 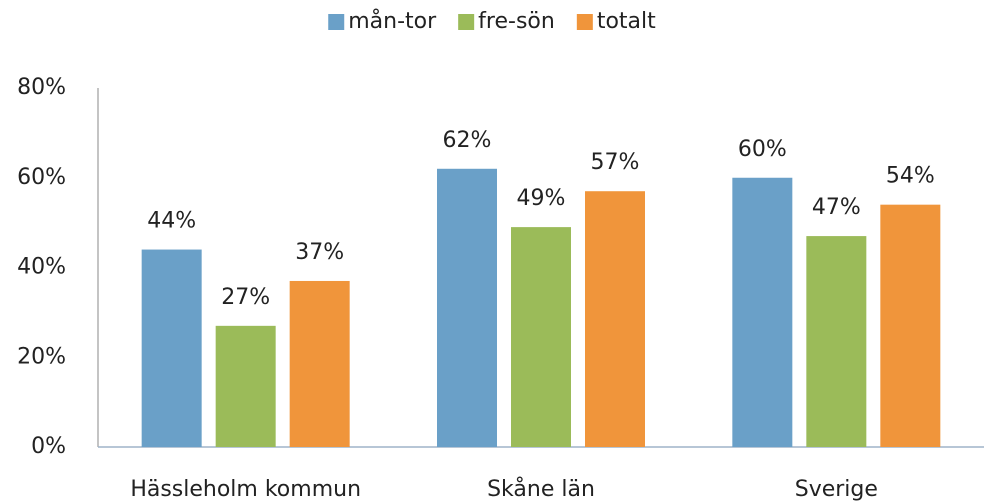 I want to click on value-label: 27%, so click(x=245, y=297).